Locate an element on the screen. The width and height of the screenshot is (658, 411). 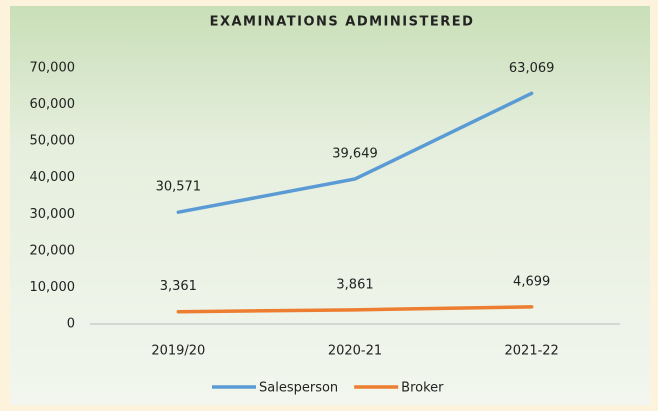
data-label: 3,861 is located at coordinates (354, 284).